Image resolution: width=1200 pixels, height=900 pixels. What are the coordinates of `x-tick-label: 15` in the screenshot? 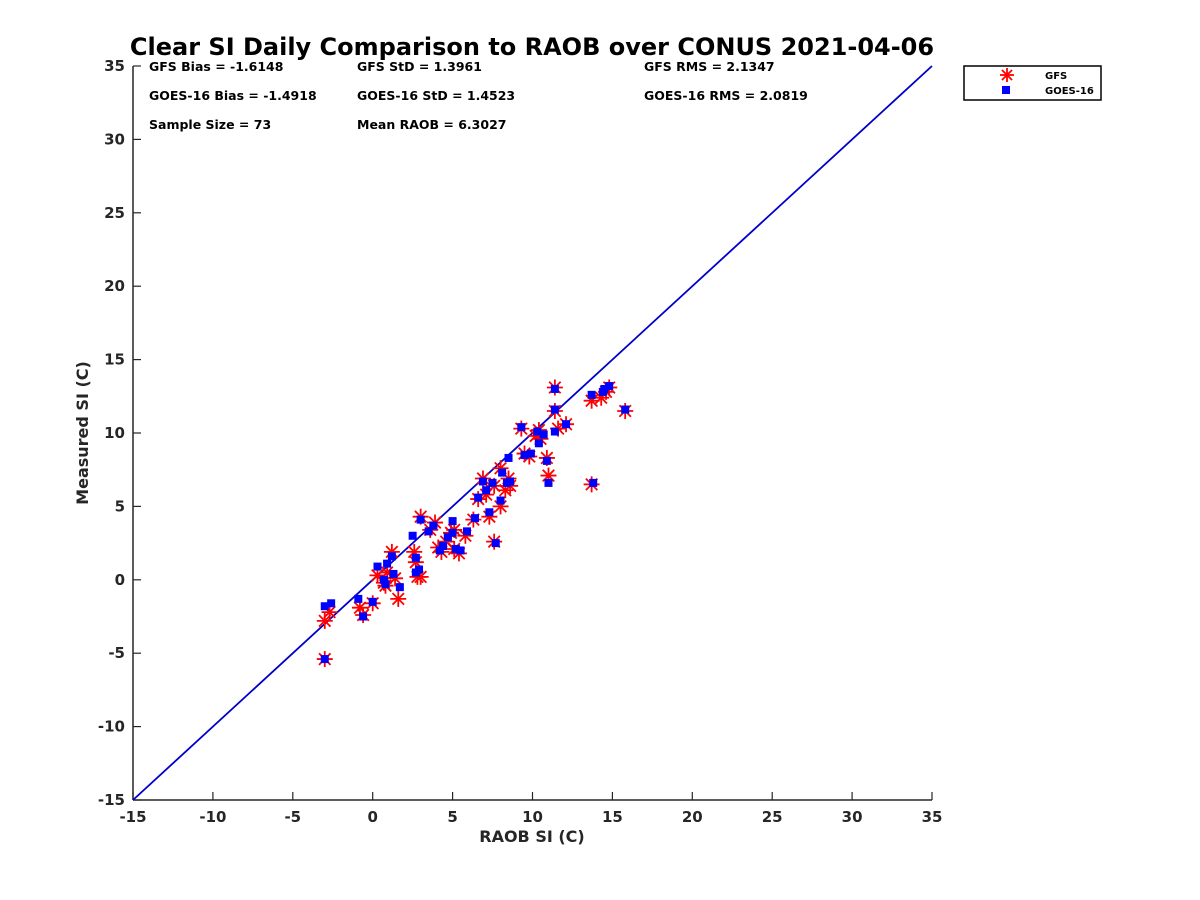 It's located at (612, 817).